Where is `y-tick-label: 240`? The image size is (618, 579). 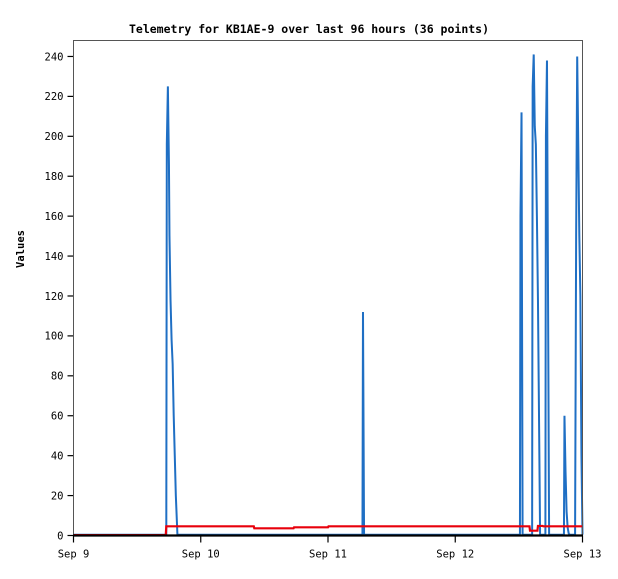
y-tick-label: 240 is located at coordinates (54, 57).